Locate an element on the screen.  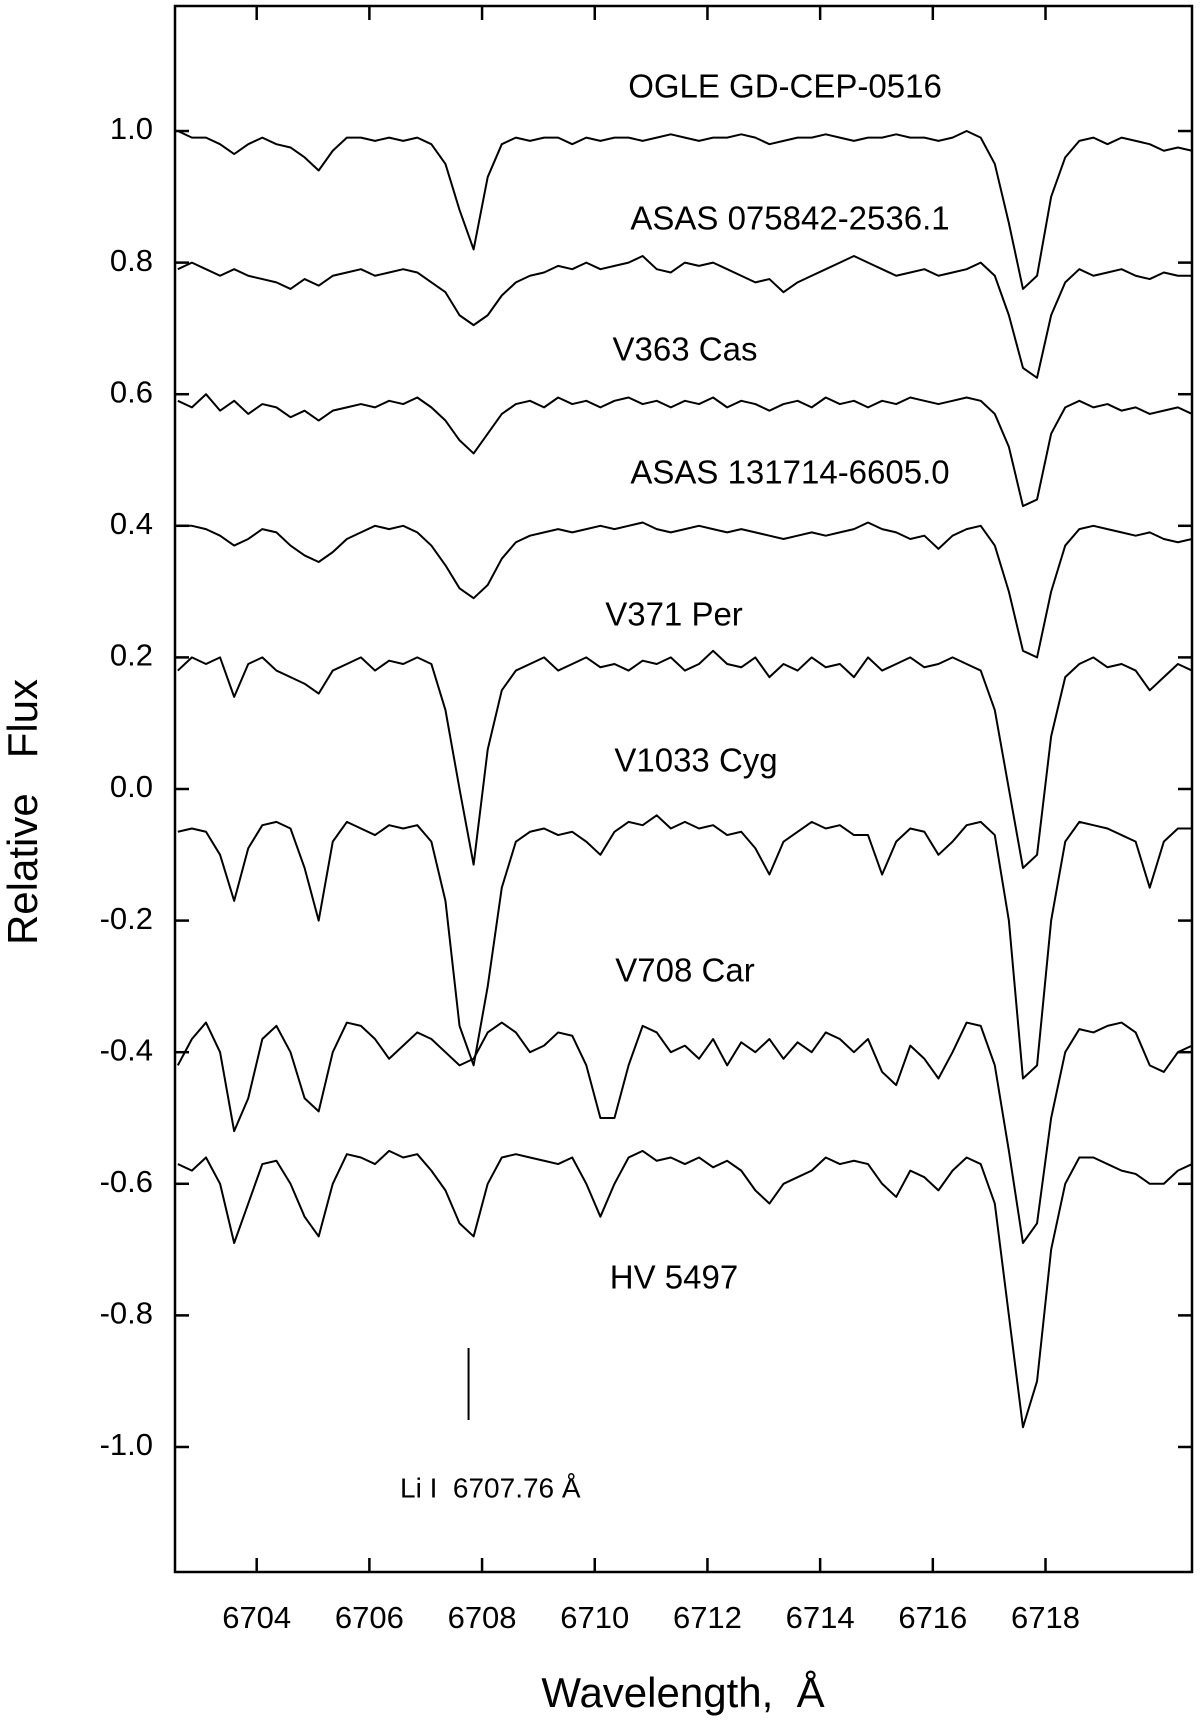
series-label: ASAS 131714-6605.0 is located at coordinates (789, 472).